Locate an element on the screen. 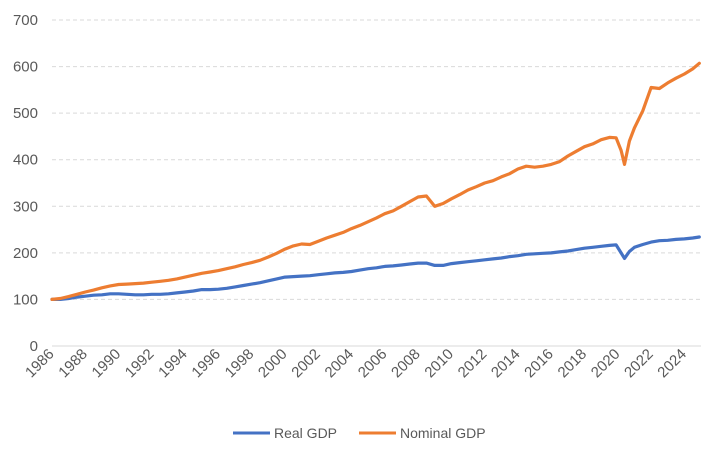 The height and width of the screenshot is (452, 720). x-tick-label: 2006 is located at coordinates (373, 364).